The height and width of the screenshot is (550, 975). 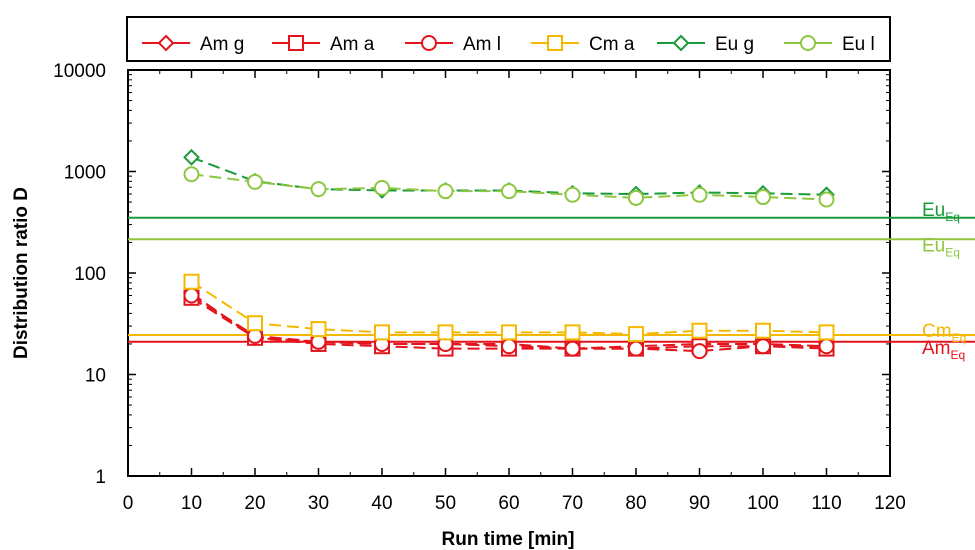 What do you see at coordinates (508, 539) in the screenshot?
I see `x-axis-title: Run time [min]` at bounding box center [508, 539].